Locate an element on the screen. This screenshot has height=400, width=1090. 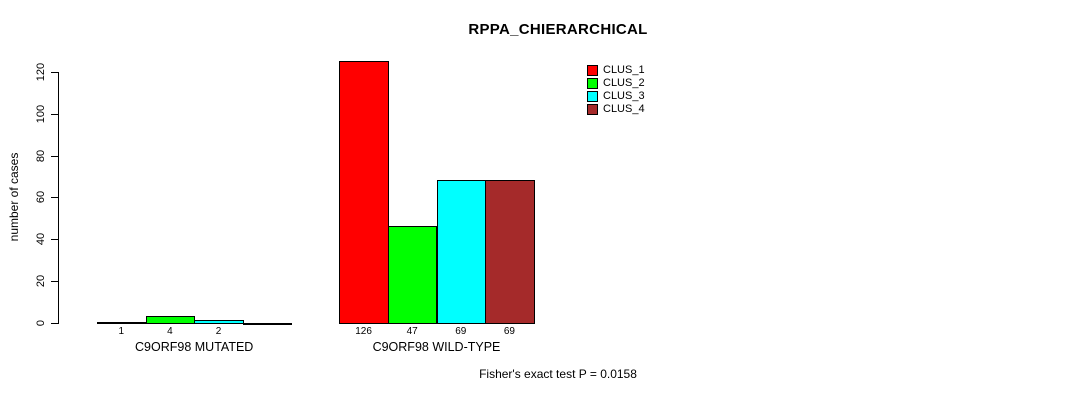
y-tick-label: 100 is located at coordinates (41, 113).